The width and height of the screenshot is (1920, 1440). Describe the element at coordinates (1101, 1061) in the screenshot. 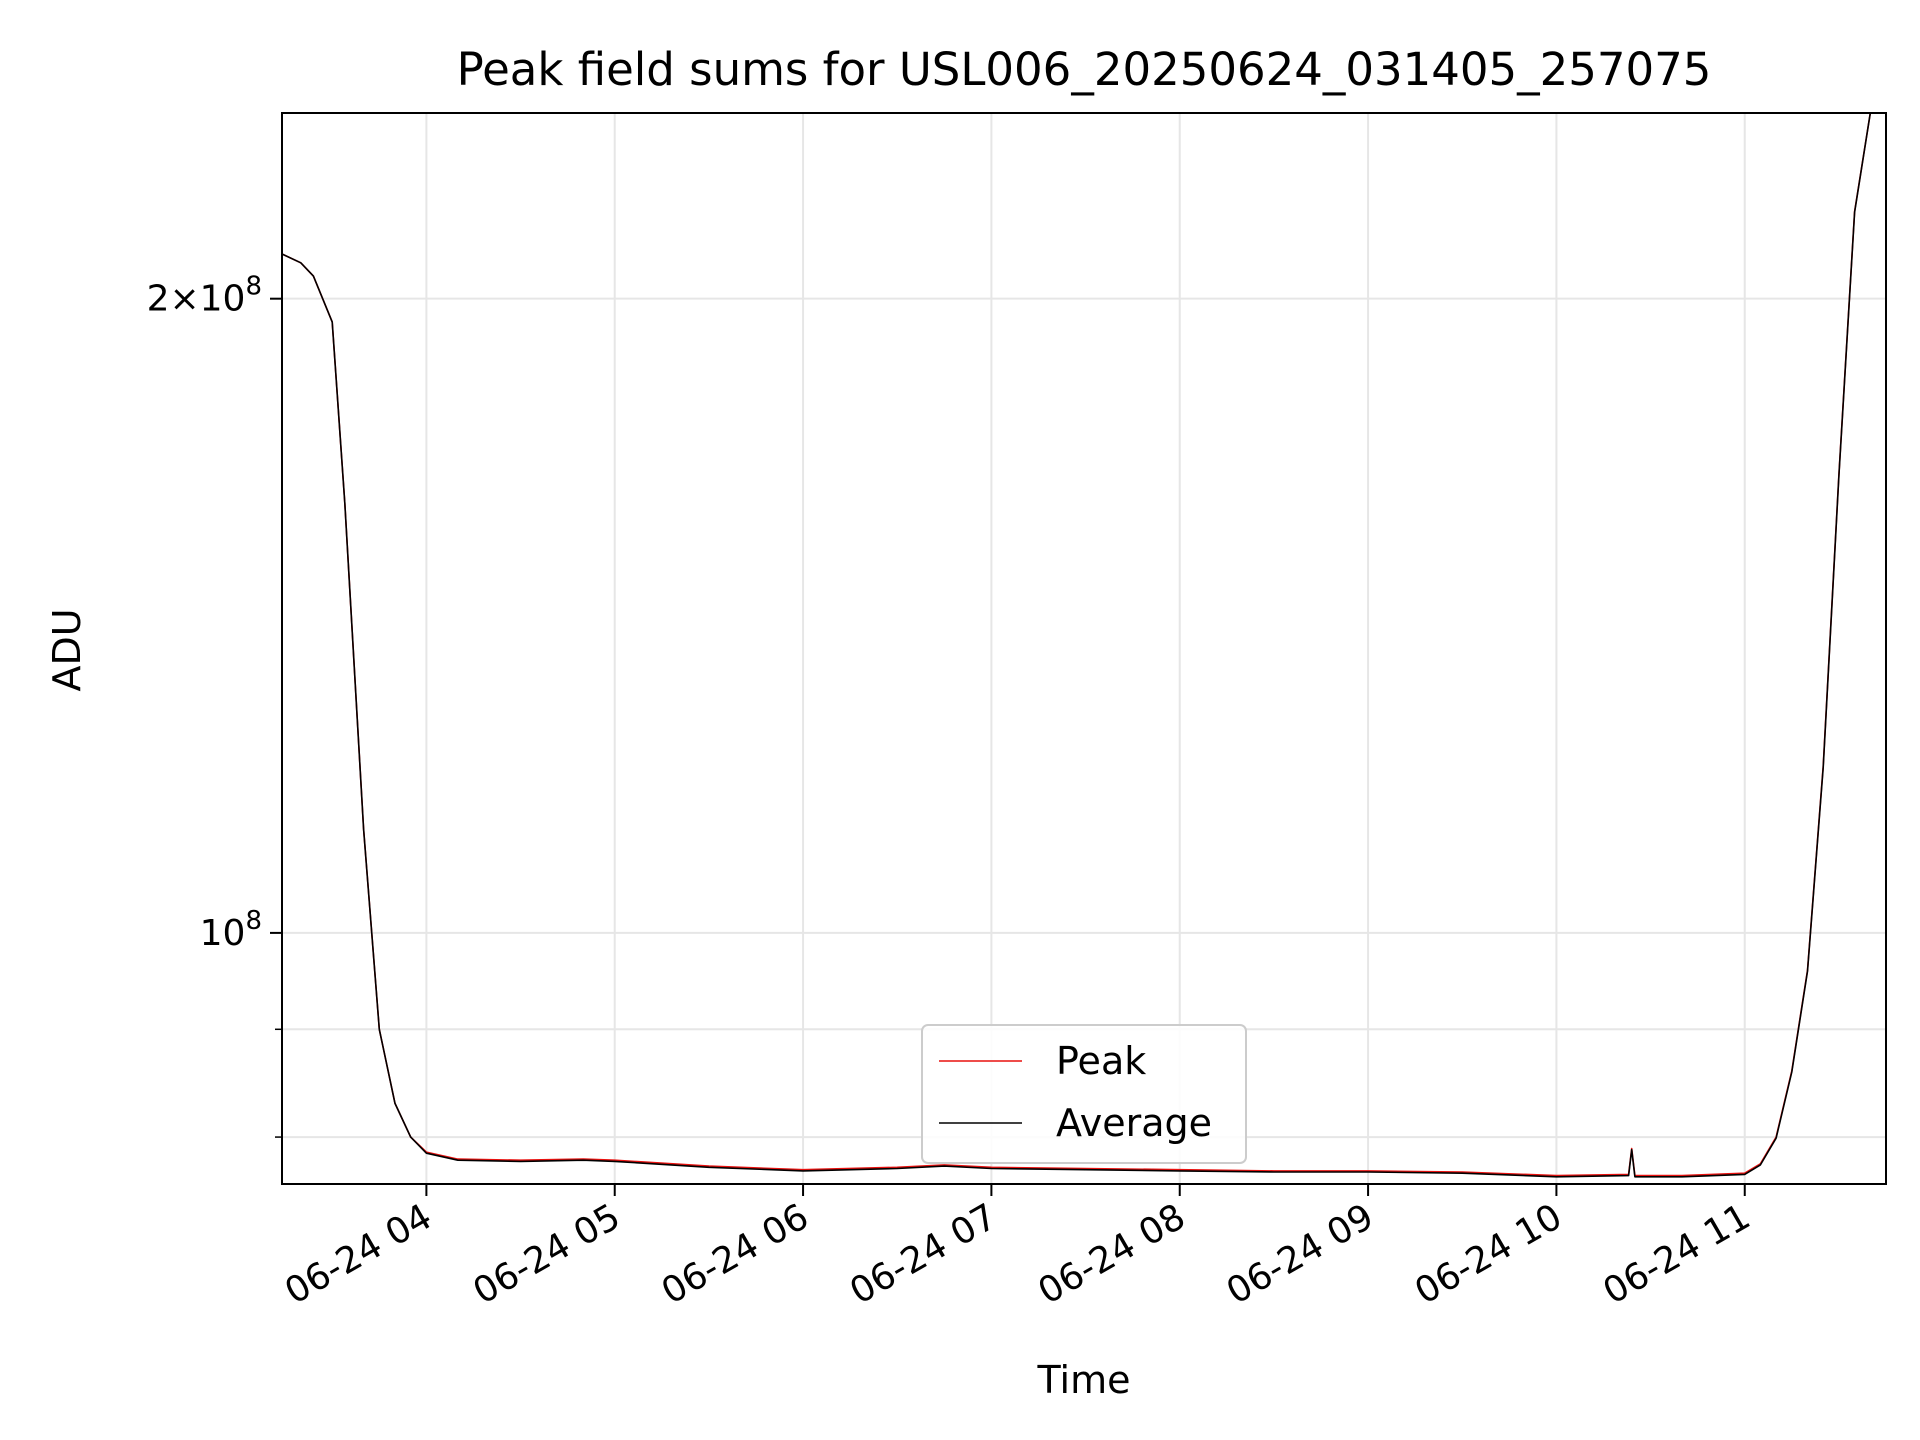

I see `legend-label-peak: Peak` at that location.